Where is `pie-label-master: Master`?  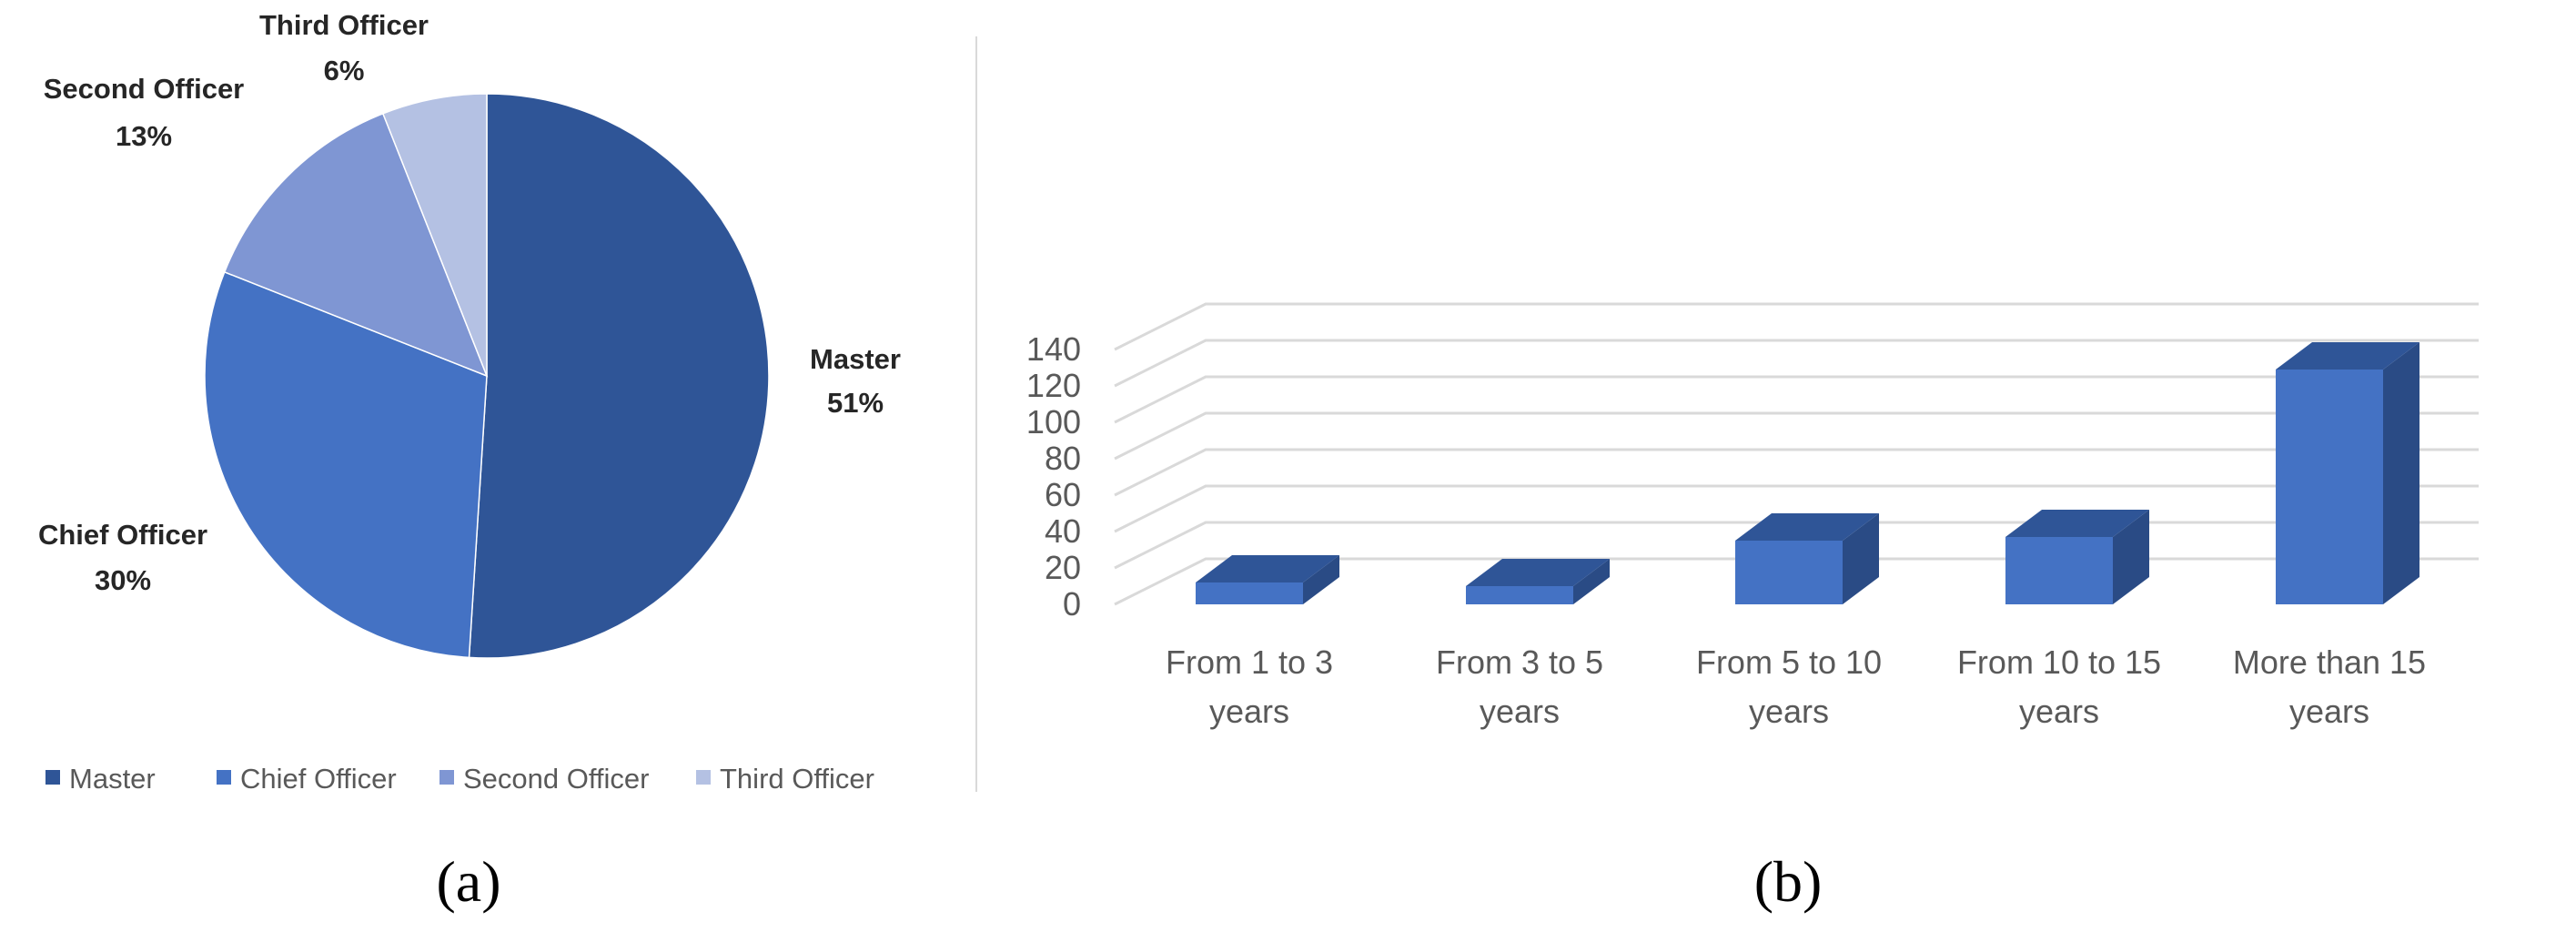
pie-label-master: Master is located at coordinates (856, 359).